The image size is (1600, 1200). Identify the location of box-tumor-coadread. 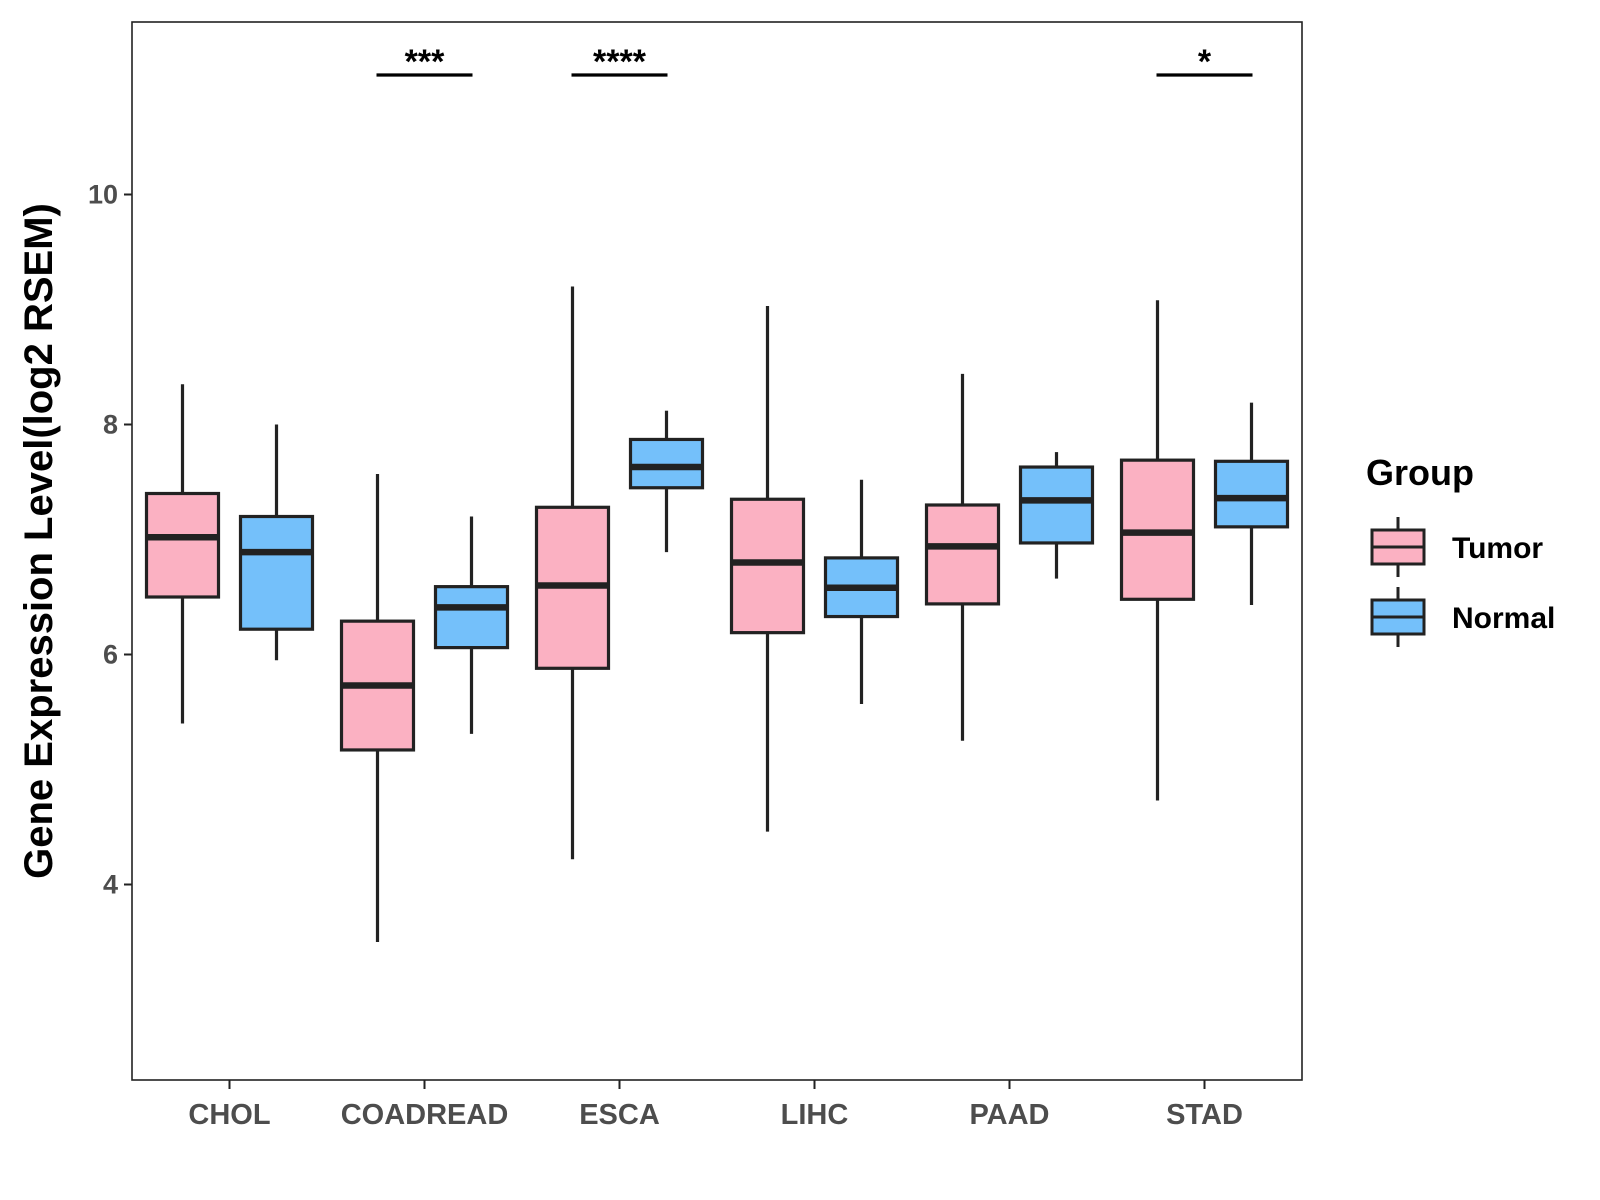
(377, 707).